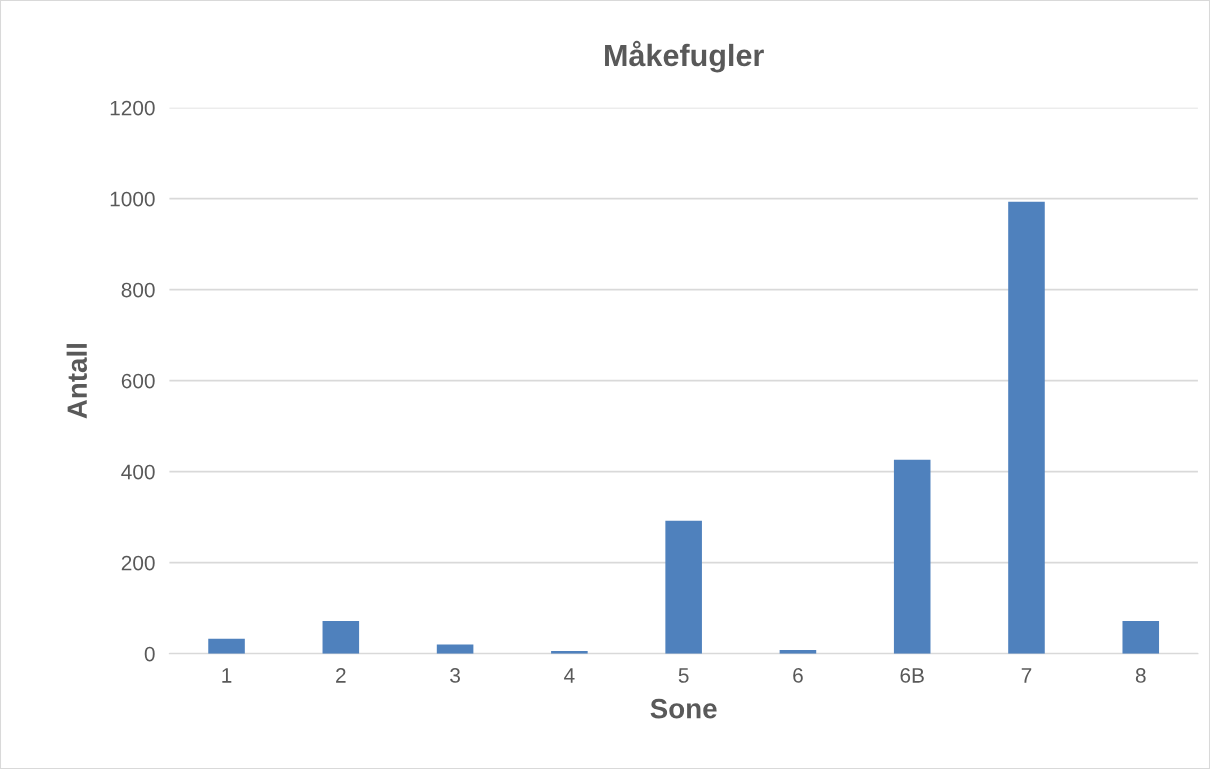 The width and height of the screenshot is (1210, 769). What do you see at coordinates (138, 563) in the screenshot?
I see `y-tick-label: 200` at bounding box center [138, 563].